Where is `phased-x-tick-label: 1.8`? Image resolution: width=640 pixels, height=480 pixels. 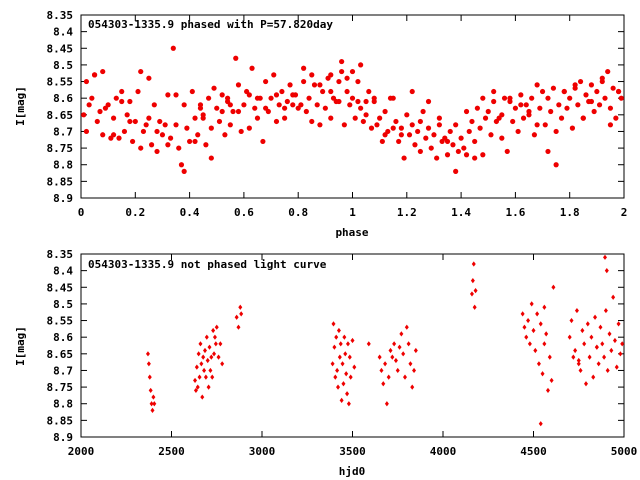 phased-x-tick-label: 1.8 is located at coordinates (570, 212).